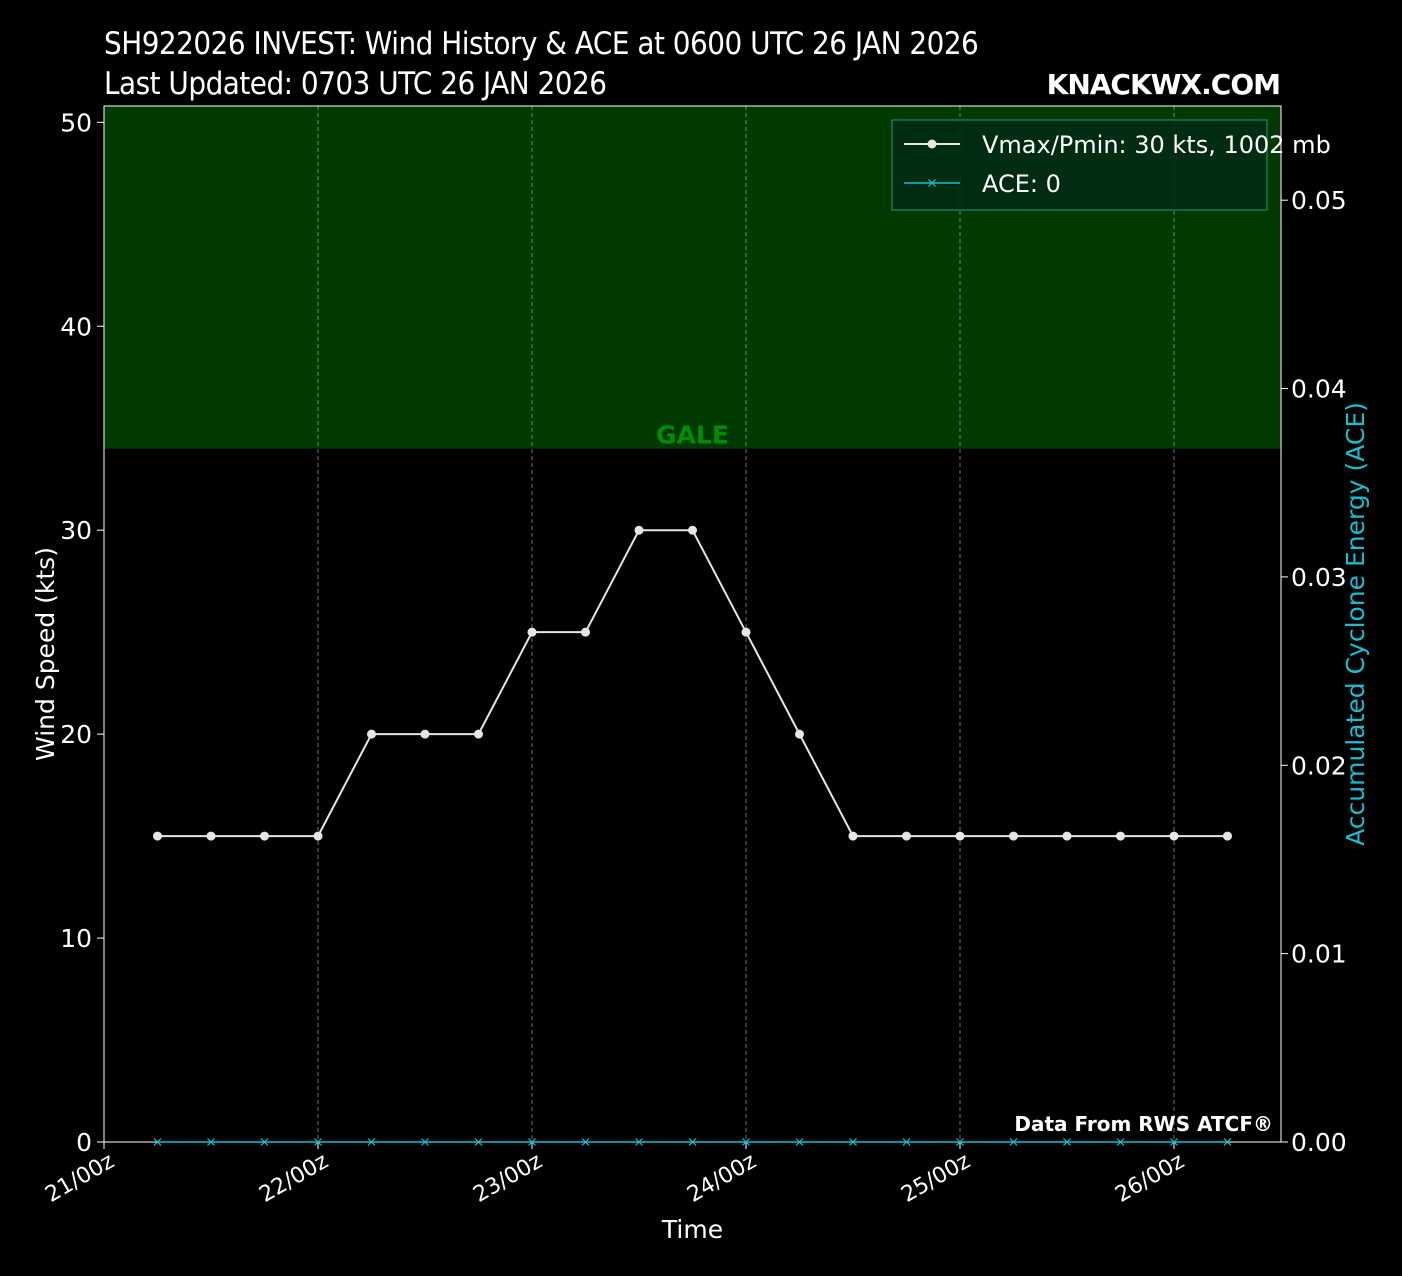  I want to click on y-tick-label: 20, so click(76, 734).